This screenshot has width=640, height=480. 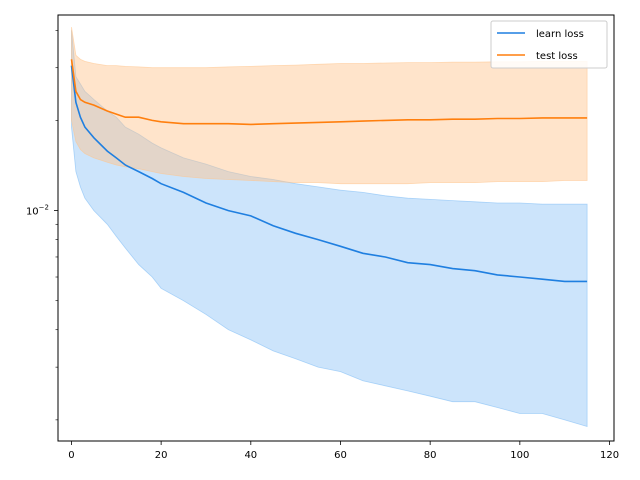 What do you see at coordinates (560, 34) in the screenshot?
I see `legend-label: learn loss` at bounding box center [560, 34].